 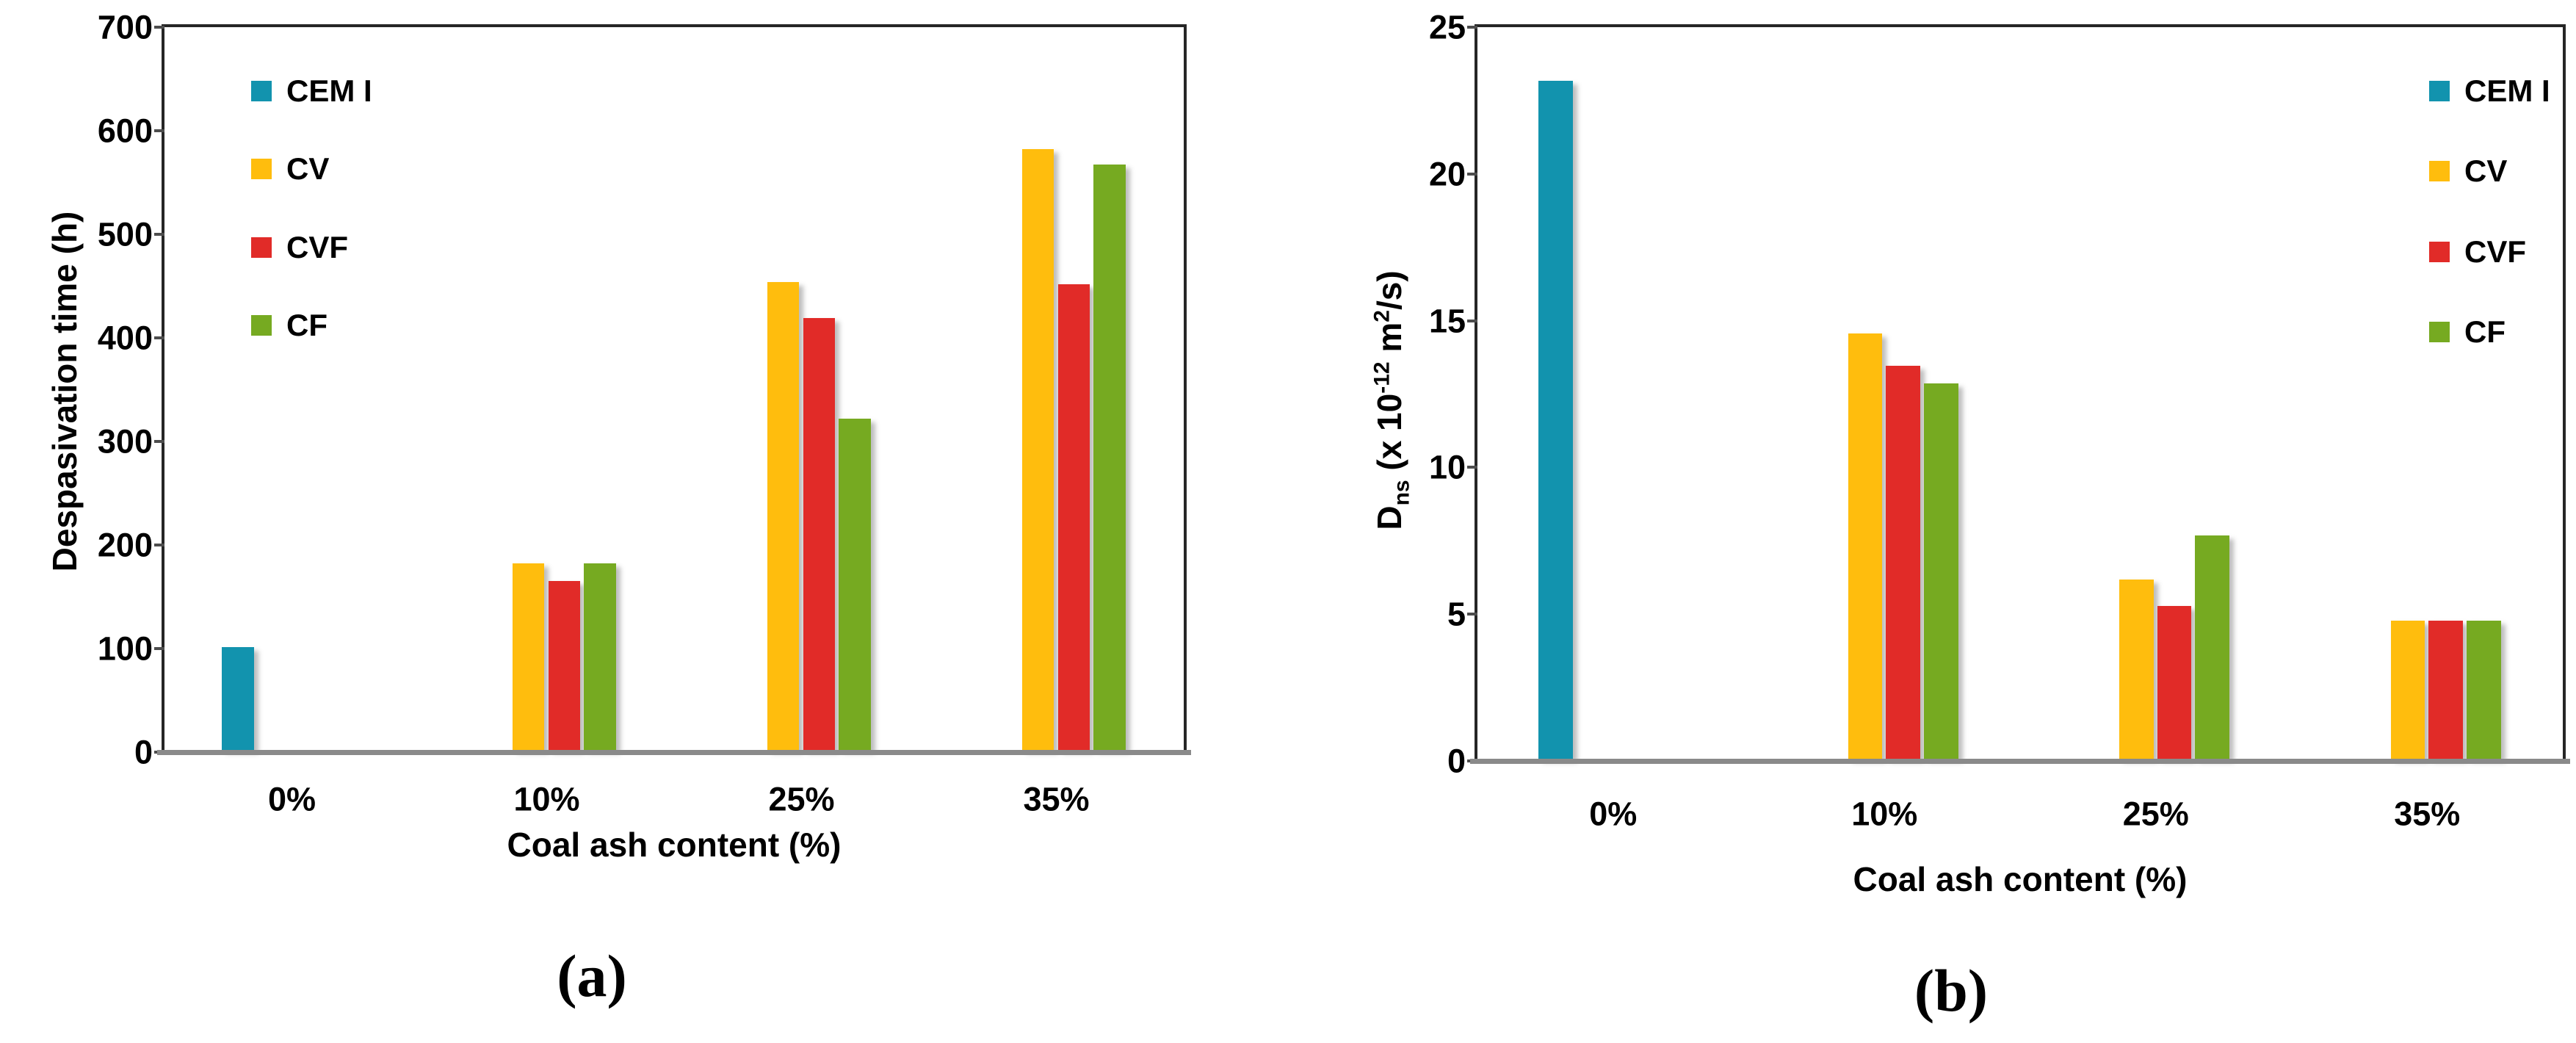 What do you see at coordinates (125, 441) in the screenshot?
I see `y-tick-label-a: 300` at bounding box center [125, 441].